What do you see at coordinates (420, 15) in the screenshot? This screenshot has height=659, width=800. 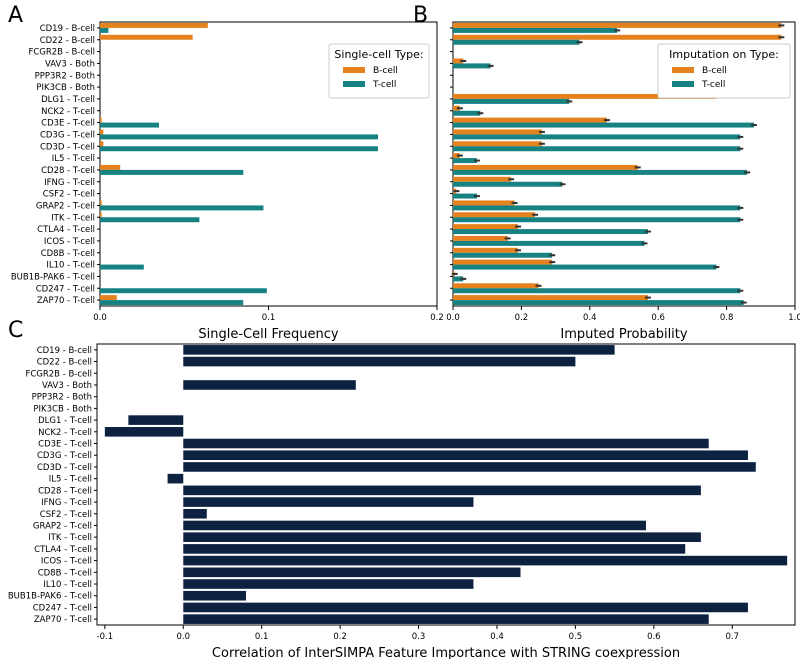 I see `panel-letter-b: B` at bounding box center [420, 15].